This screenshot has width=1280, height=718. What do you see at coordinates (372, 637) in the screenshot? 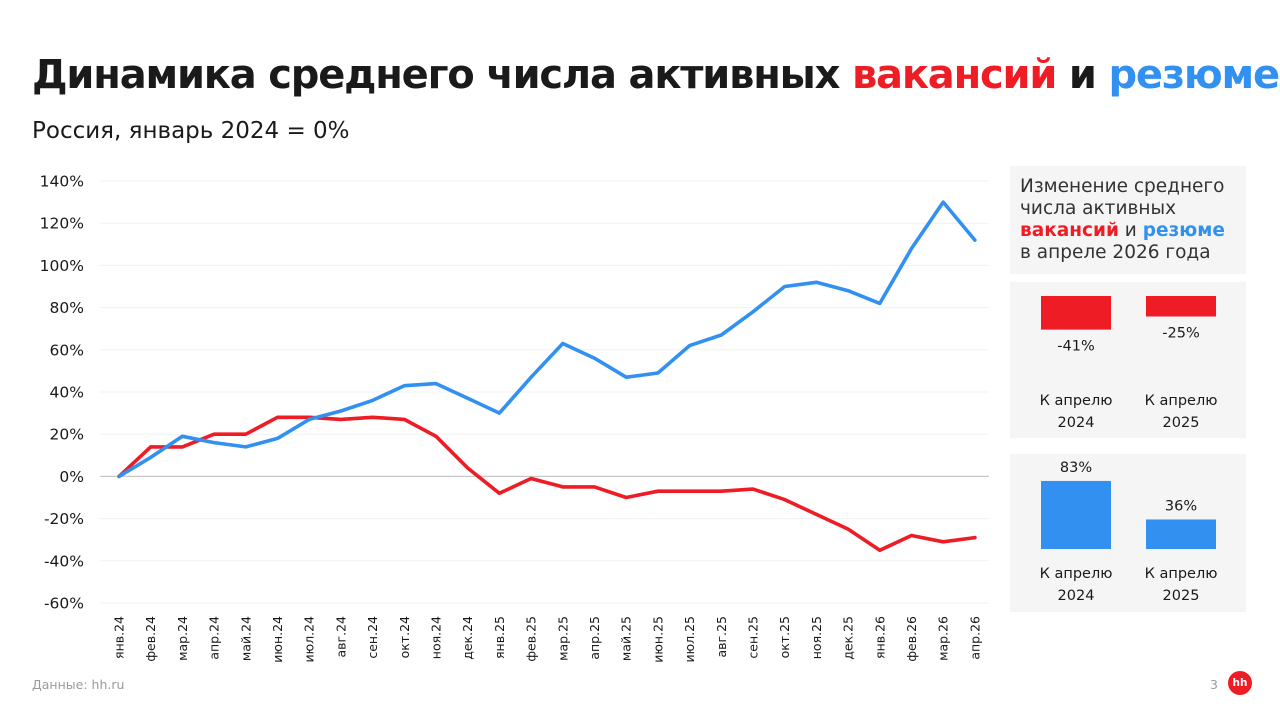
I see `x-tick-label: сен.24` at bounding box center [372, 637].